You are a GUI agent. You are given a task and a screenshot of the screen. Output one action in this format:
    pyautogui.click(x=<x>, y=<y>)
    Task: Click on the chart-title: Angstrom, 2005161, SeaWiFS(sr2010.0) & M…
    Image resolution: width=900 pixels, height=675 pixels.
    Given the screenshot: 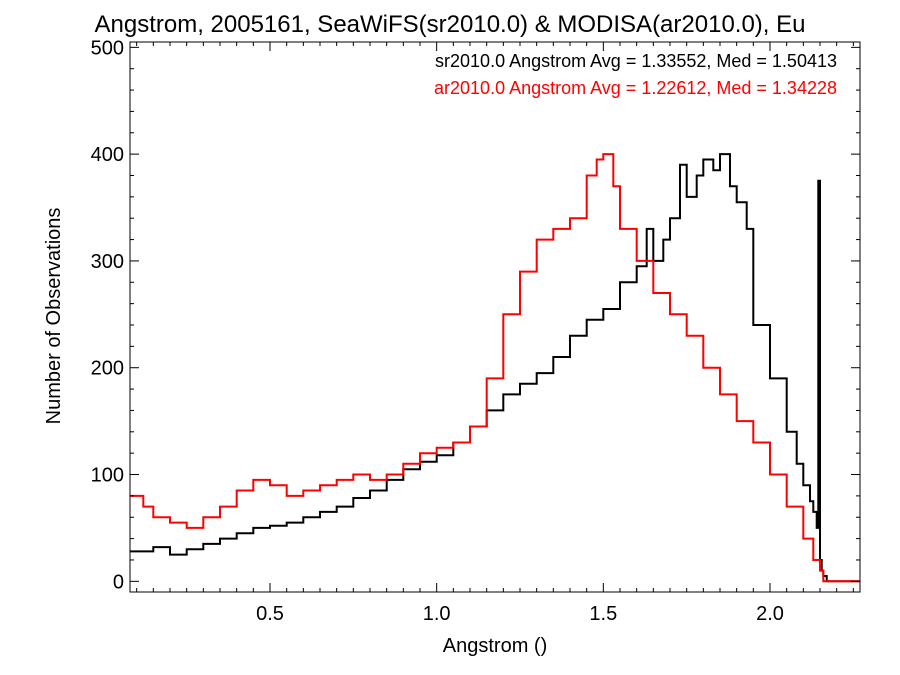 What is the action you would take?
    pyautogui.click(x=450, y=24)
    